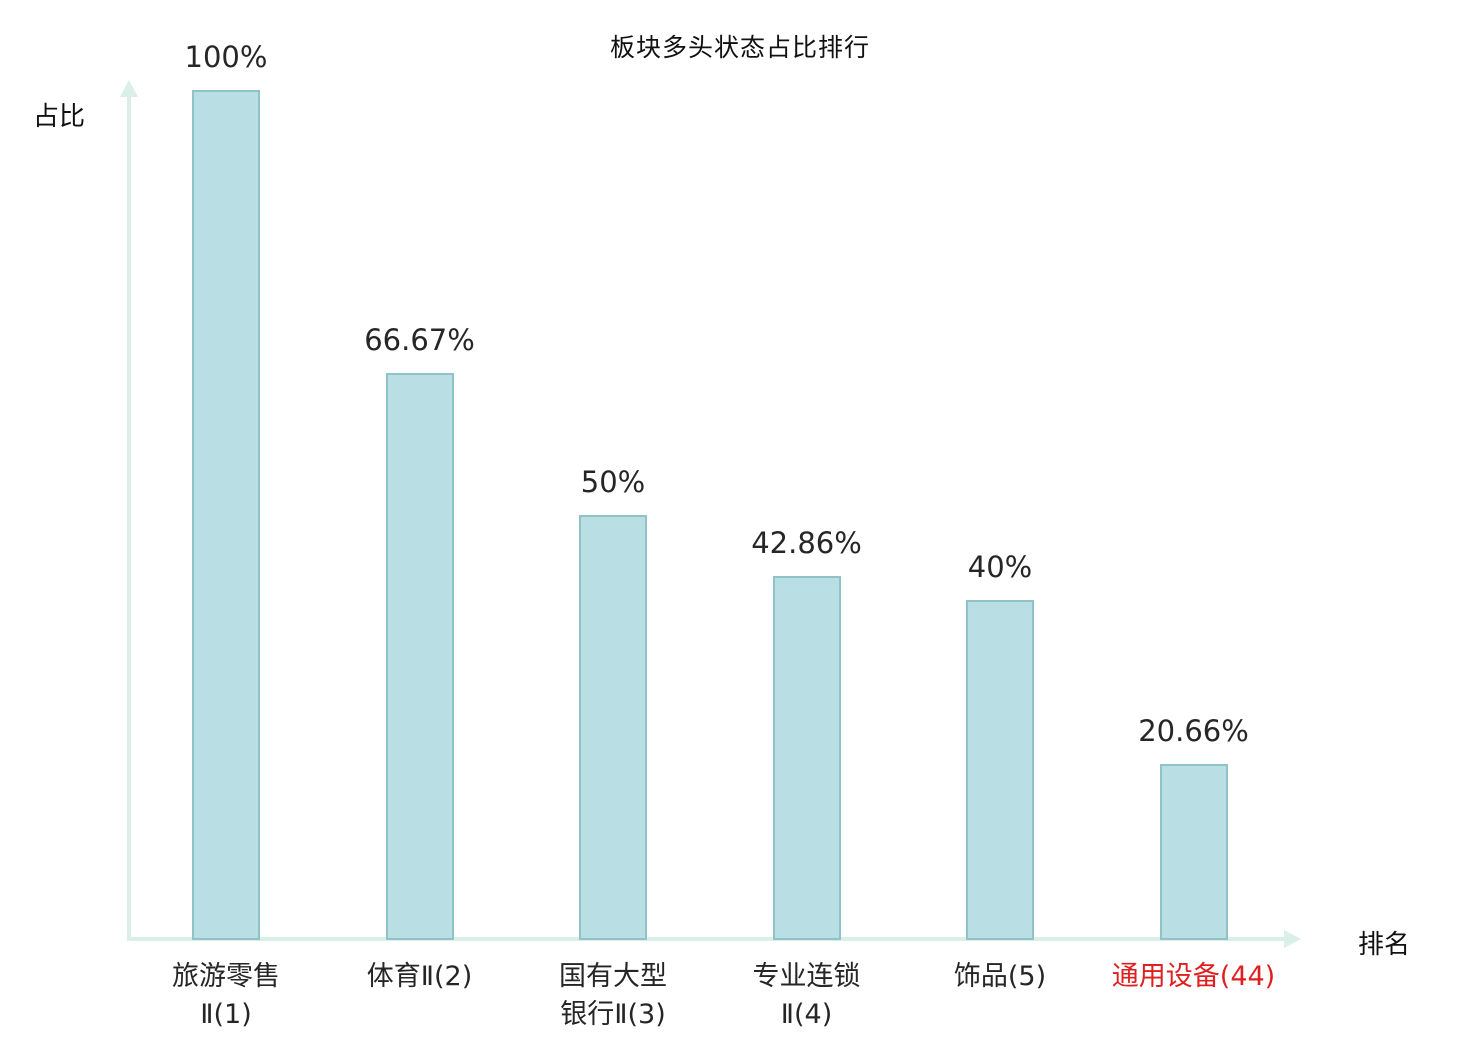 Image resolution: width=1480 pixels, height=1040 pixels. Describe the element at coordinates (129, 88) in the screenshot. I see `y-axis-arrow-icon` at that location.